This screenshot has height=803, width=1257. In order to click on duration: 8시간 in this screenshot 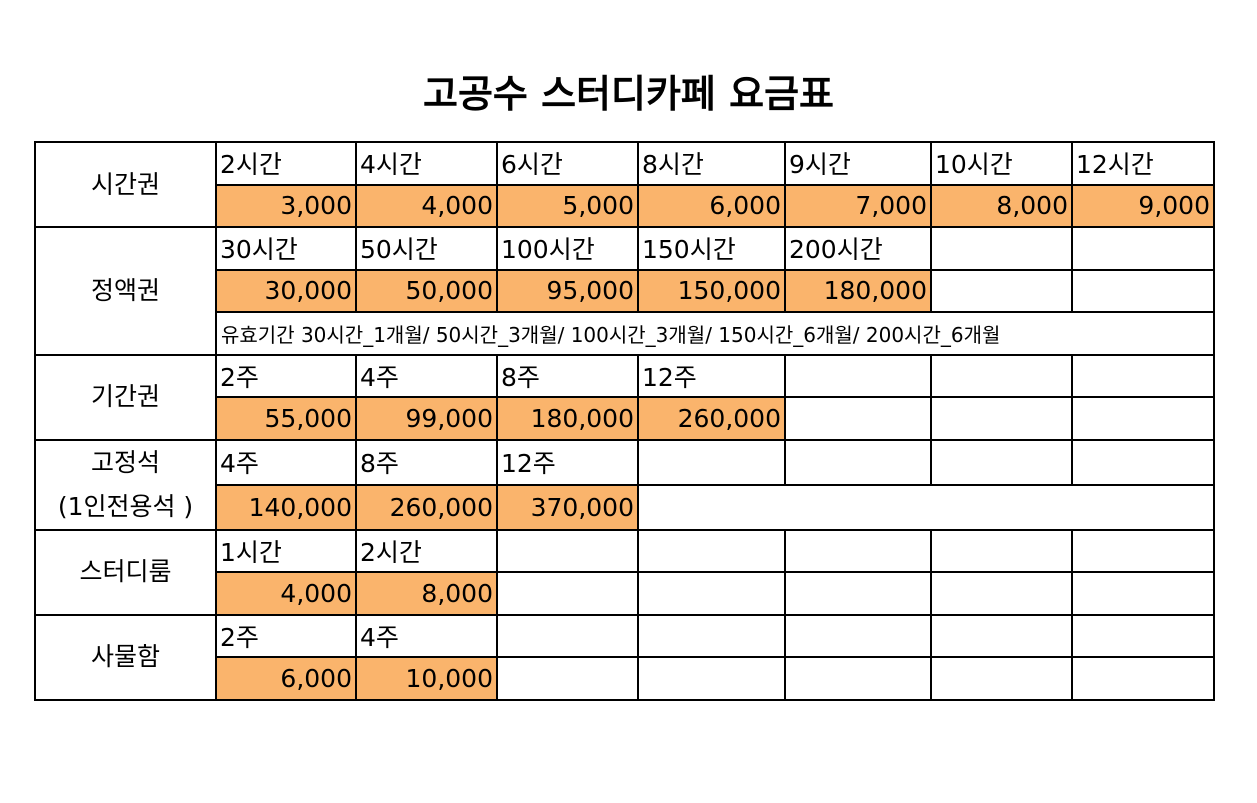, I will do `click(711, 163)`.